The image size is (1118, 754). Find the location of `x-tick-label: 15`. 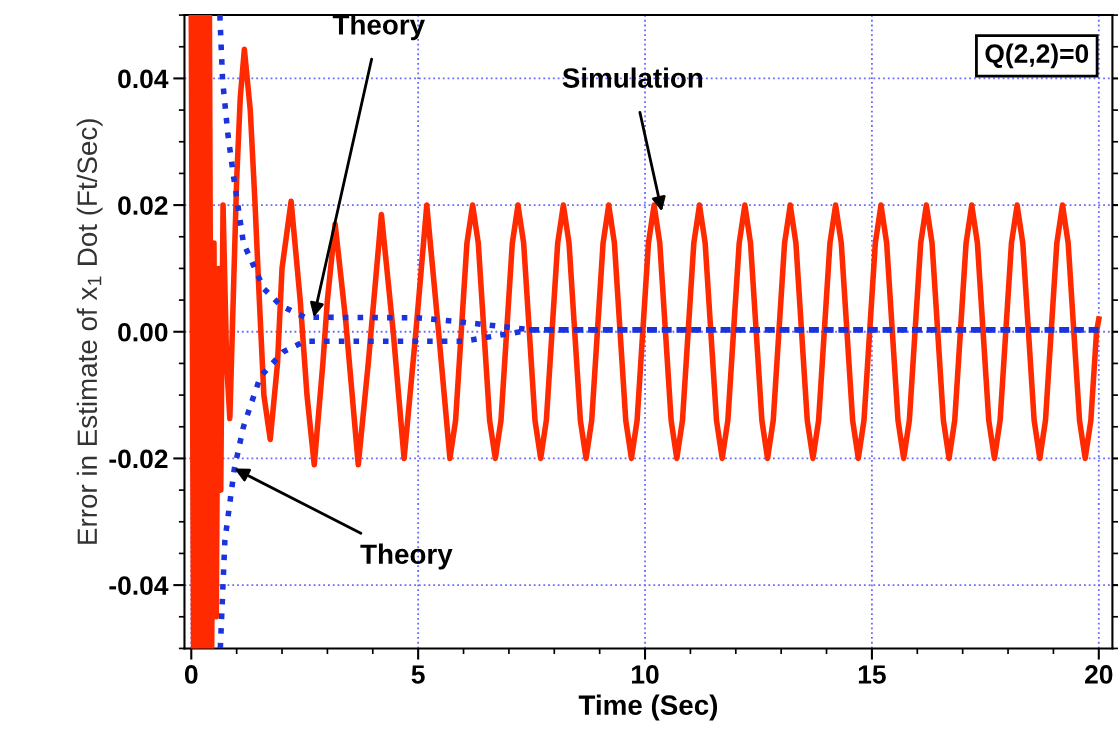

x-tick-label: 15 is located at coordinates (872, 674).